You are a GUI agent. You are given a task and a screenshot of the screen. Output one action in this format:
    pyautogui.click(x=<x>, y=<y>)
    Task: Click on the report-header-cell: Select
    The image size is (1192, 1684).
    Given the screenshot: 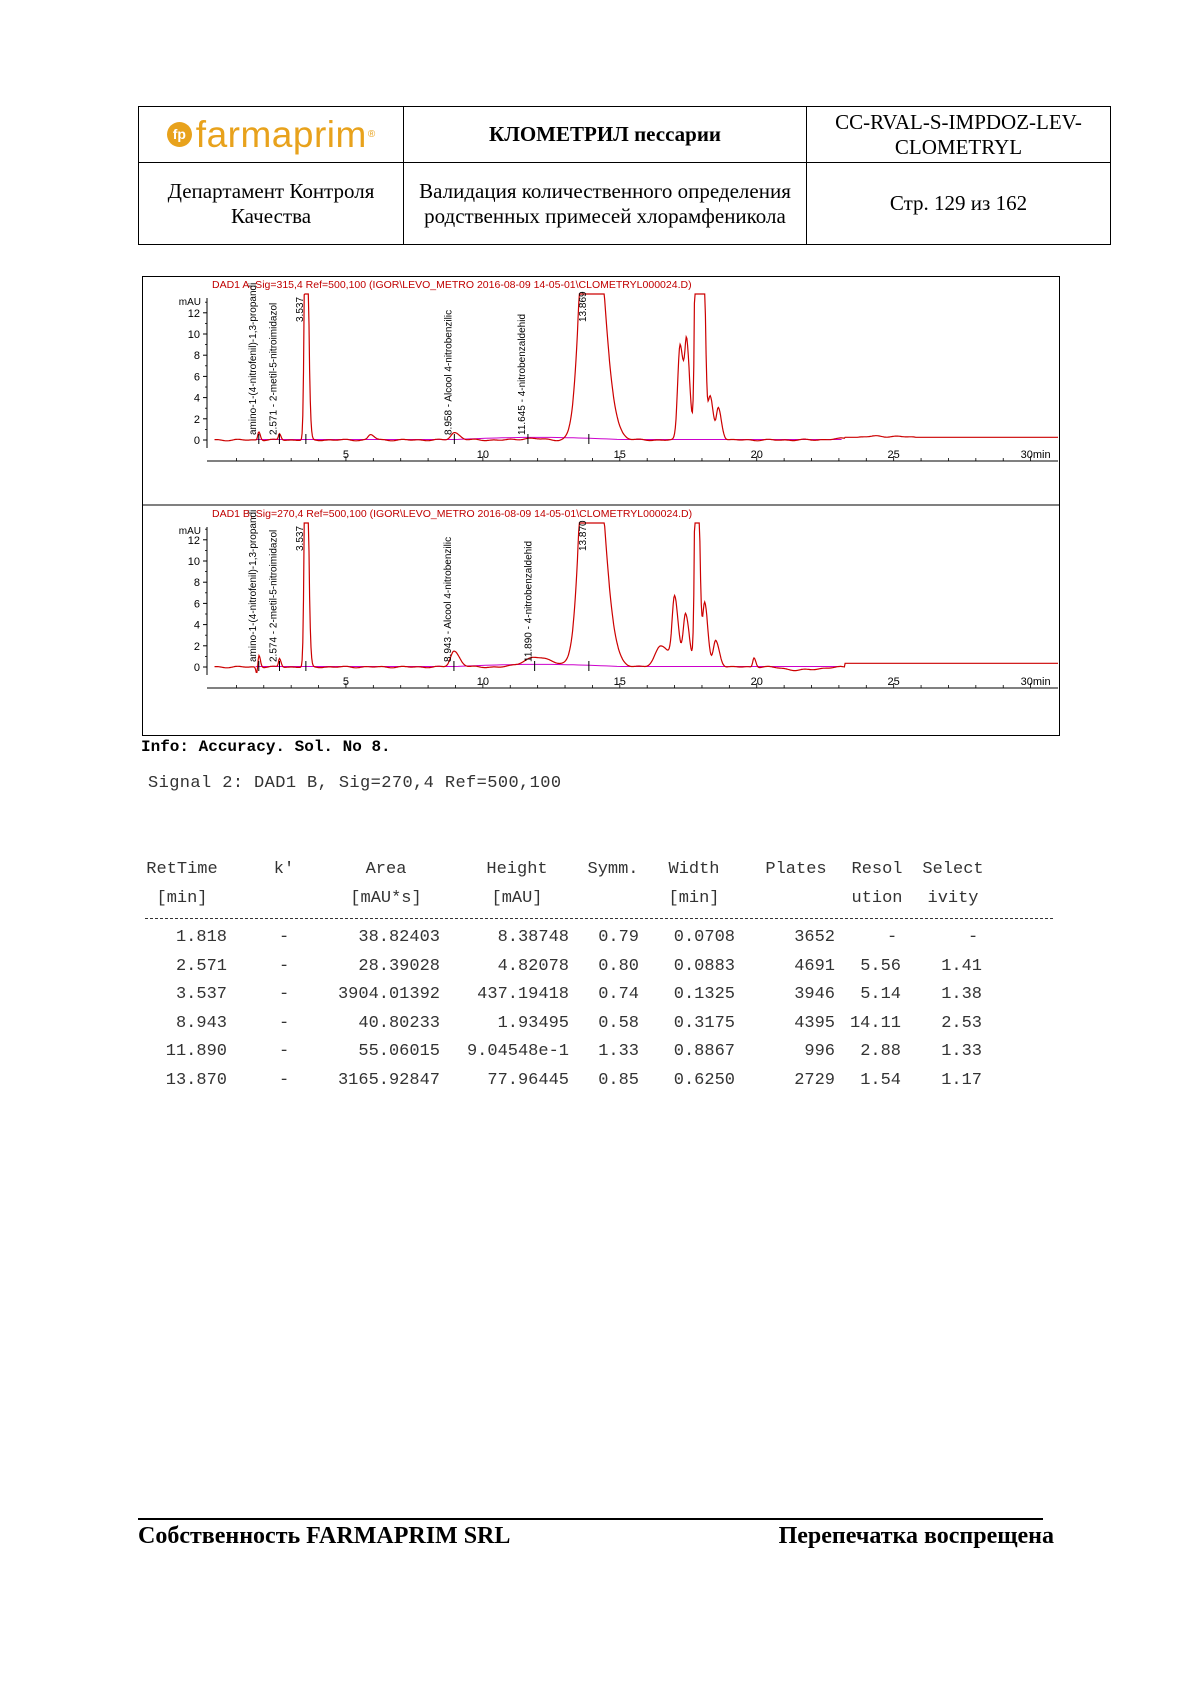 What is the action you would take?
    pyautogui.click(x=953, y=869)
    